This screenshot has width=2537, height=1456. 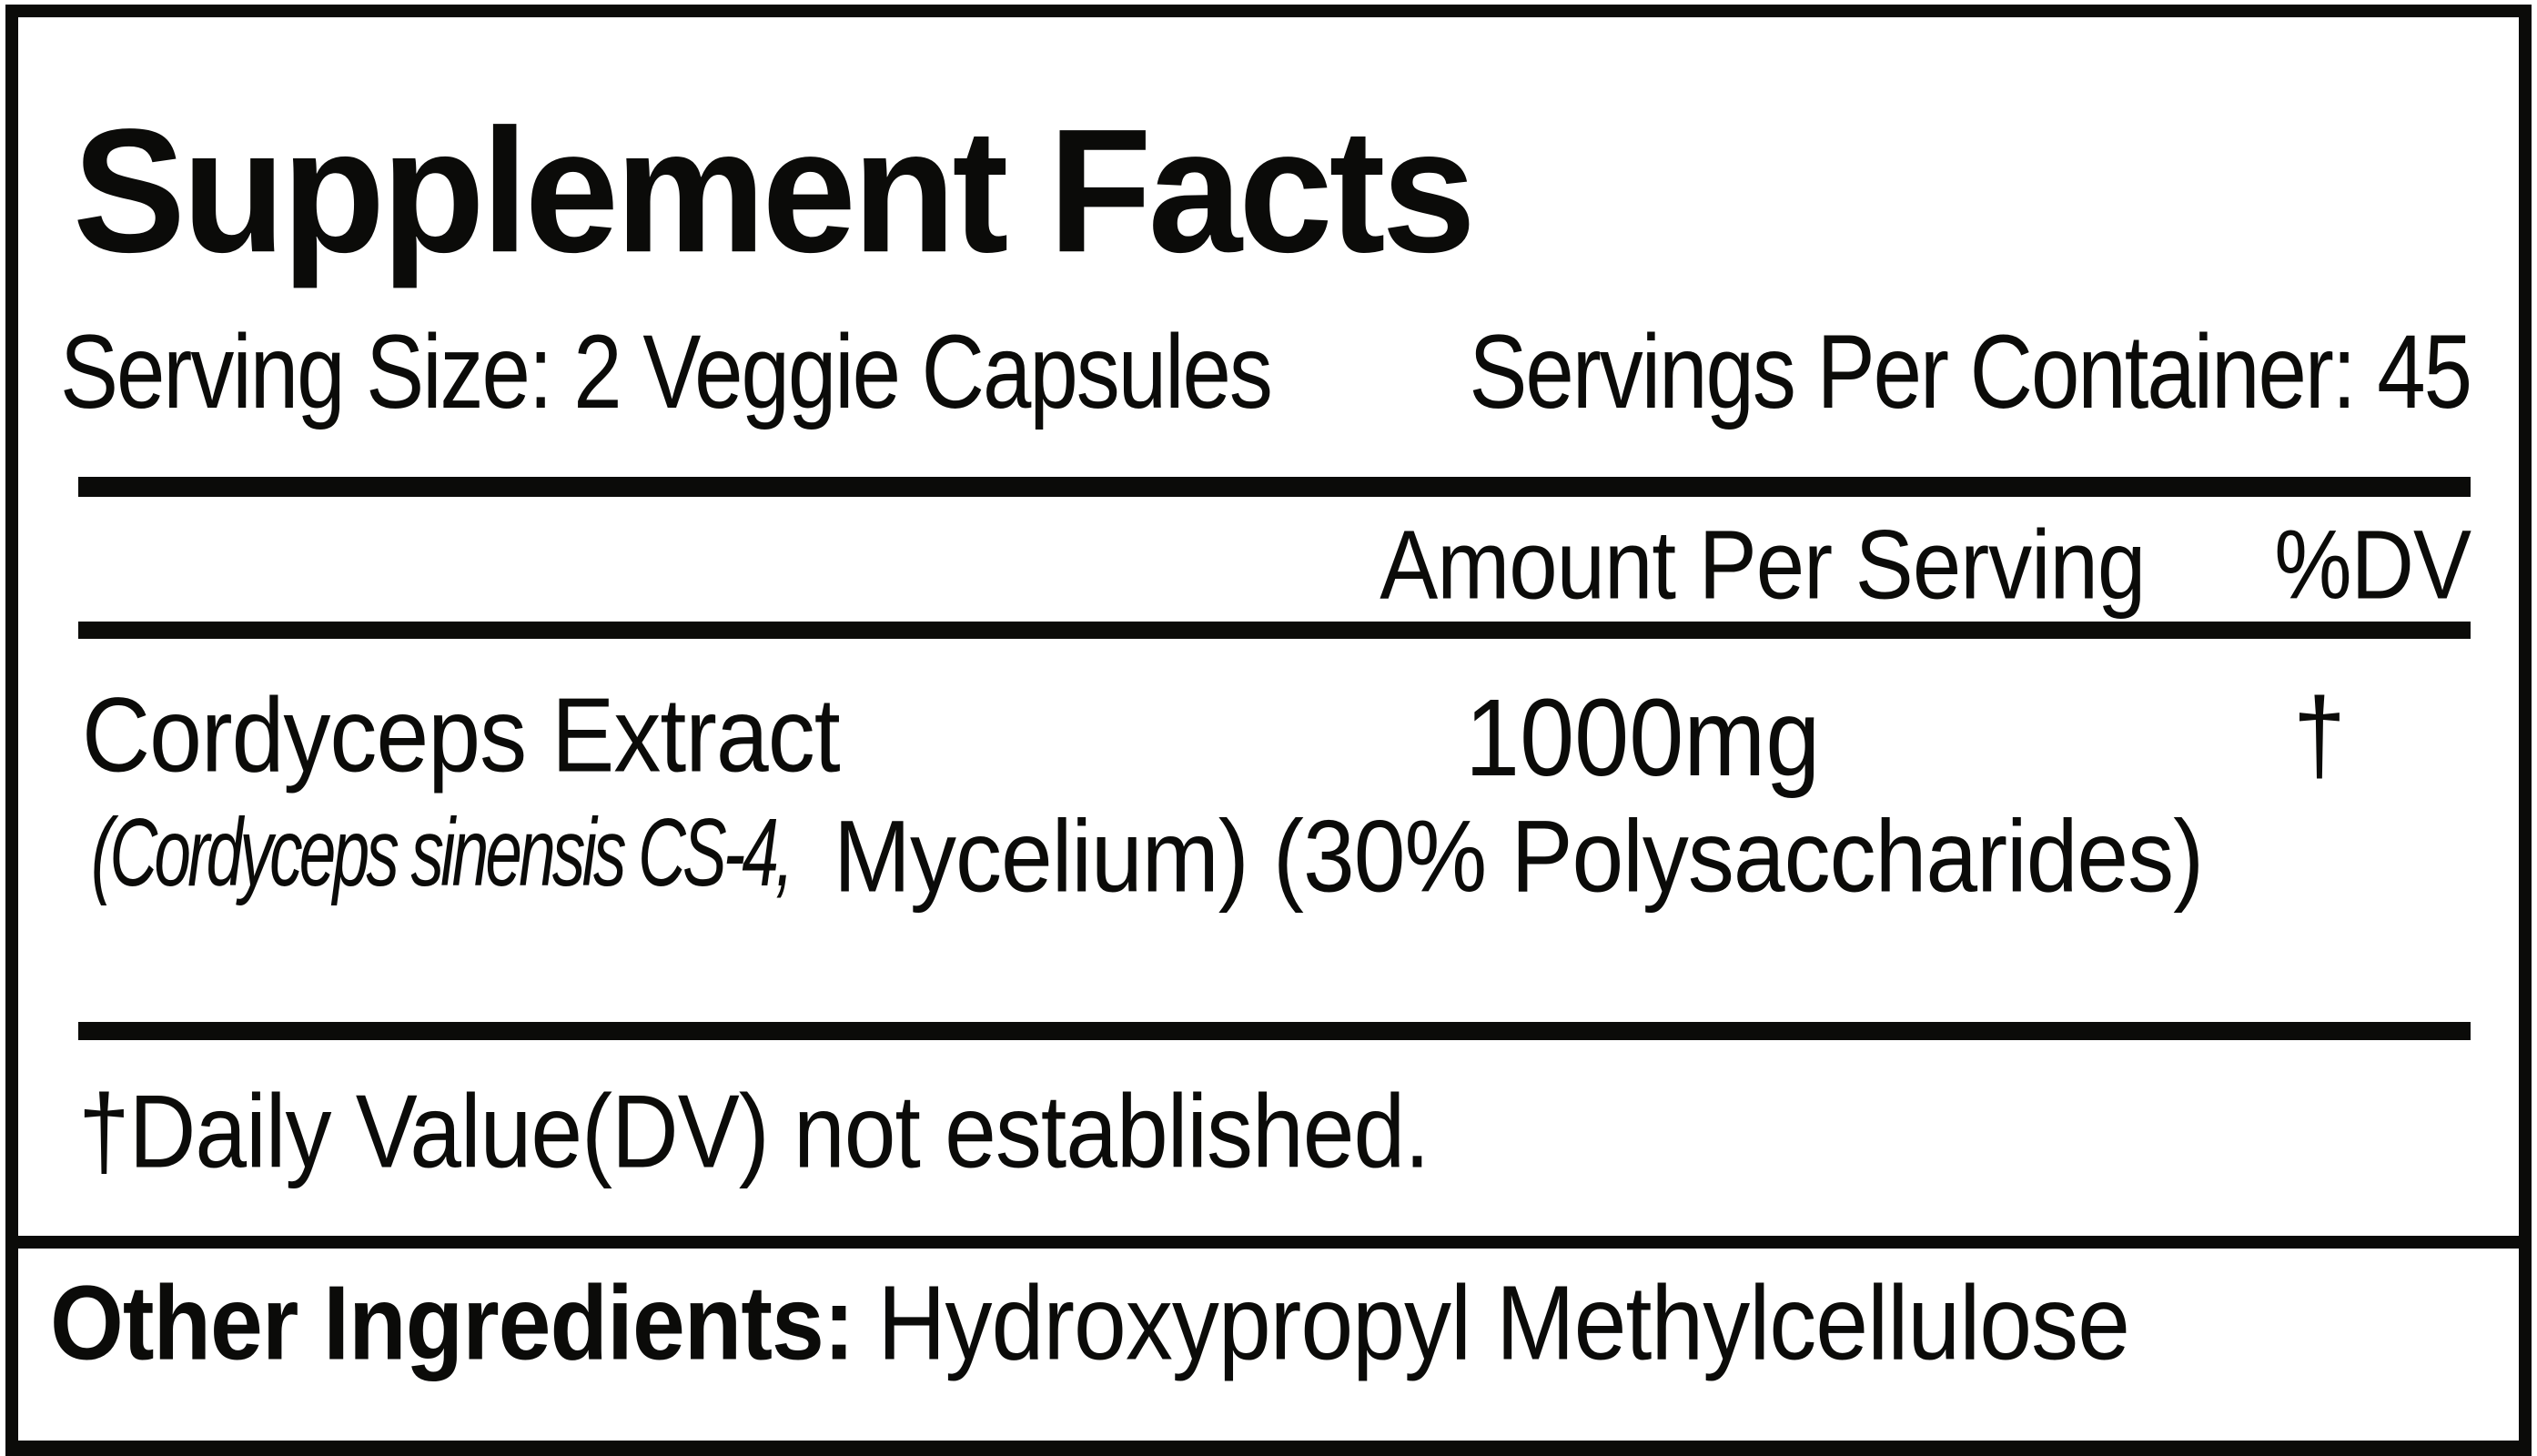 I want to click on dv-footnote: †Daily Value(DV) not established., so click(x=754, y=1131).